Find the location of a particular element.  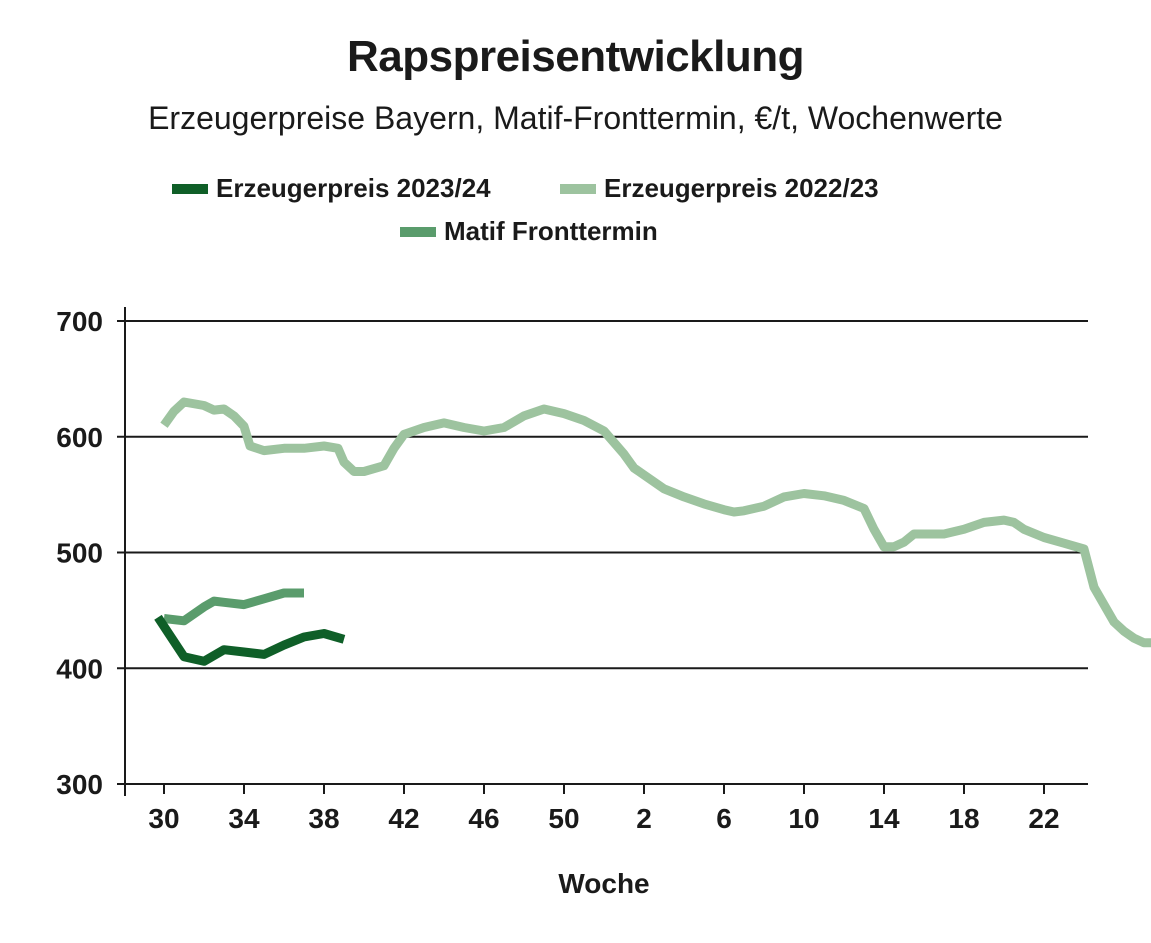

x-tick-label-46: 46 is located at coordinates (483, 818).